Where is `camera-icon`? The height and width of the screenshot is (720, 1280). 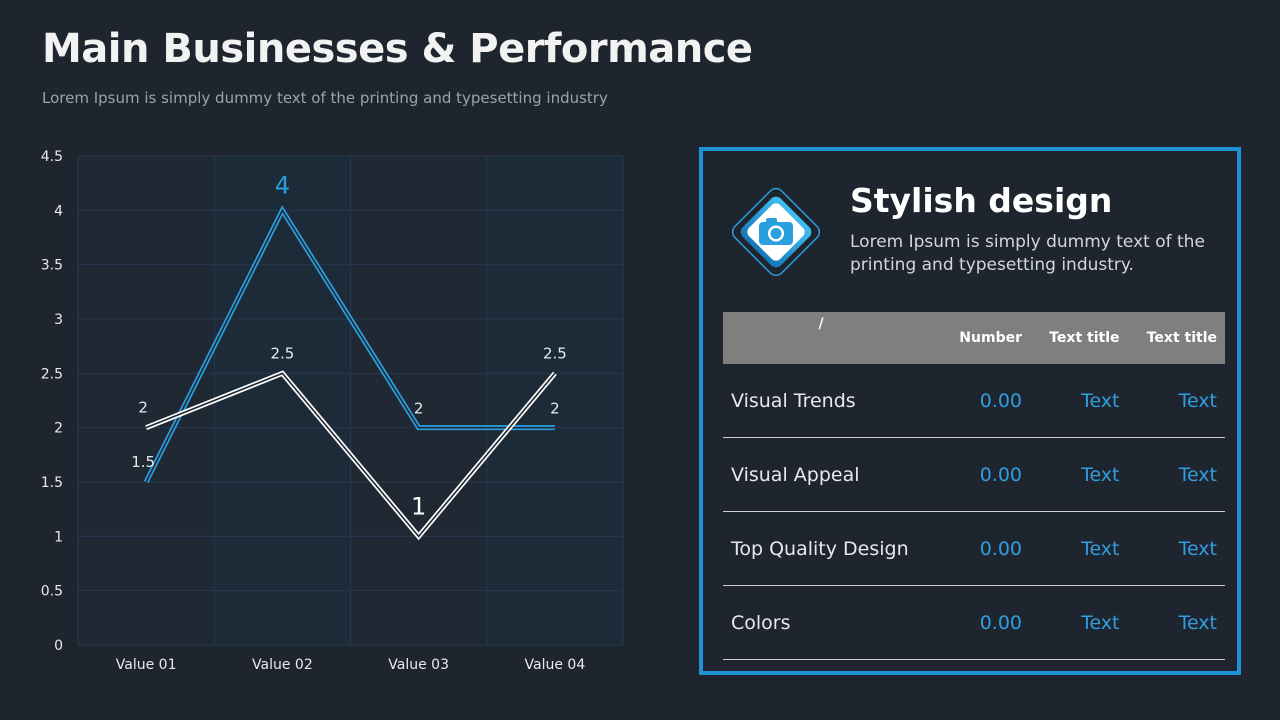 camera-icon is located at coordinates (776, 231).